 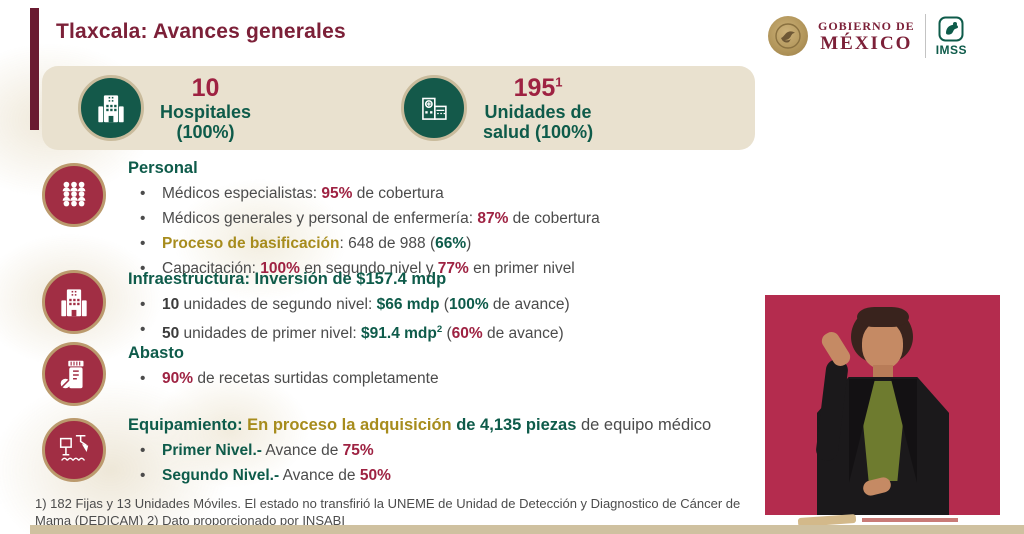 I want to click on stat-hospitales-value: 10, so click(x=205, y=87).